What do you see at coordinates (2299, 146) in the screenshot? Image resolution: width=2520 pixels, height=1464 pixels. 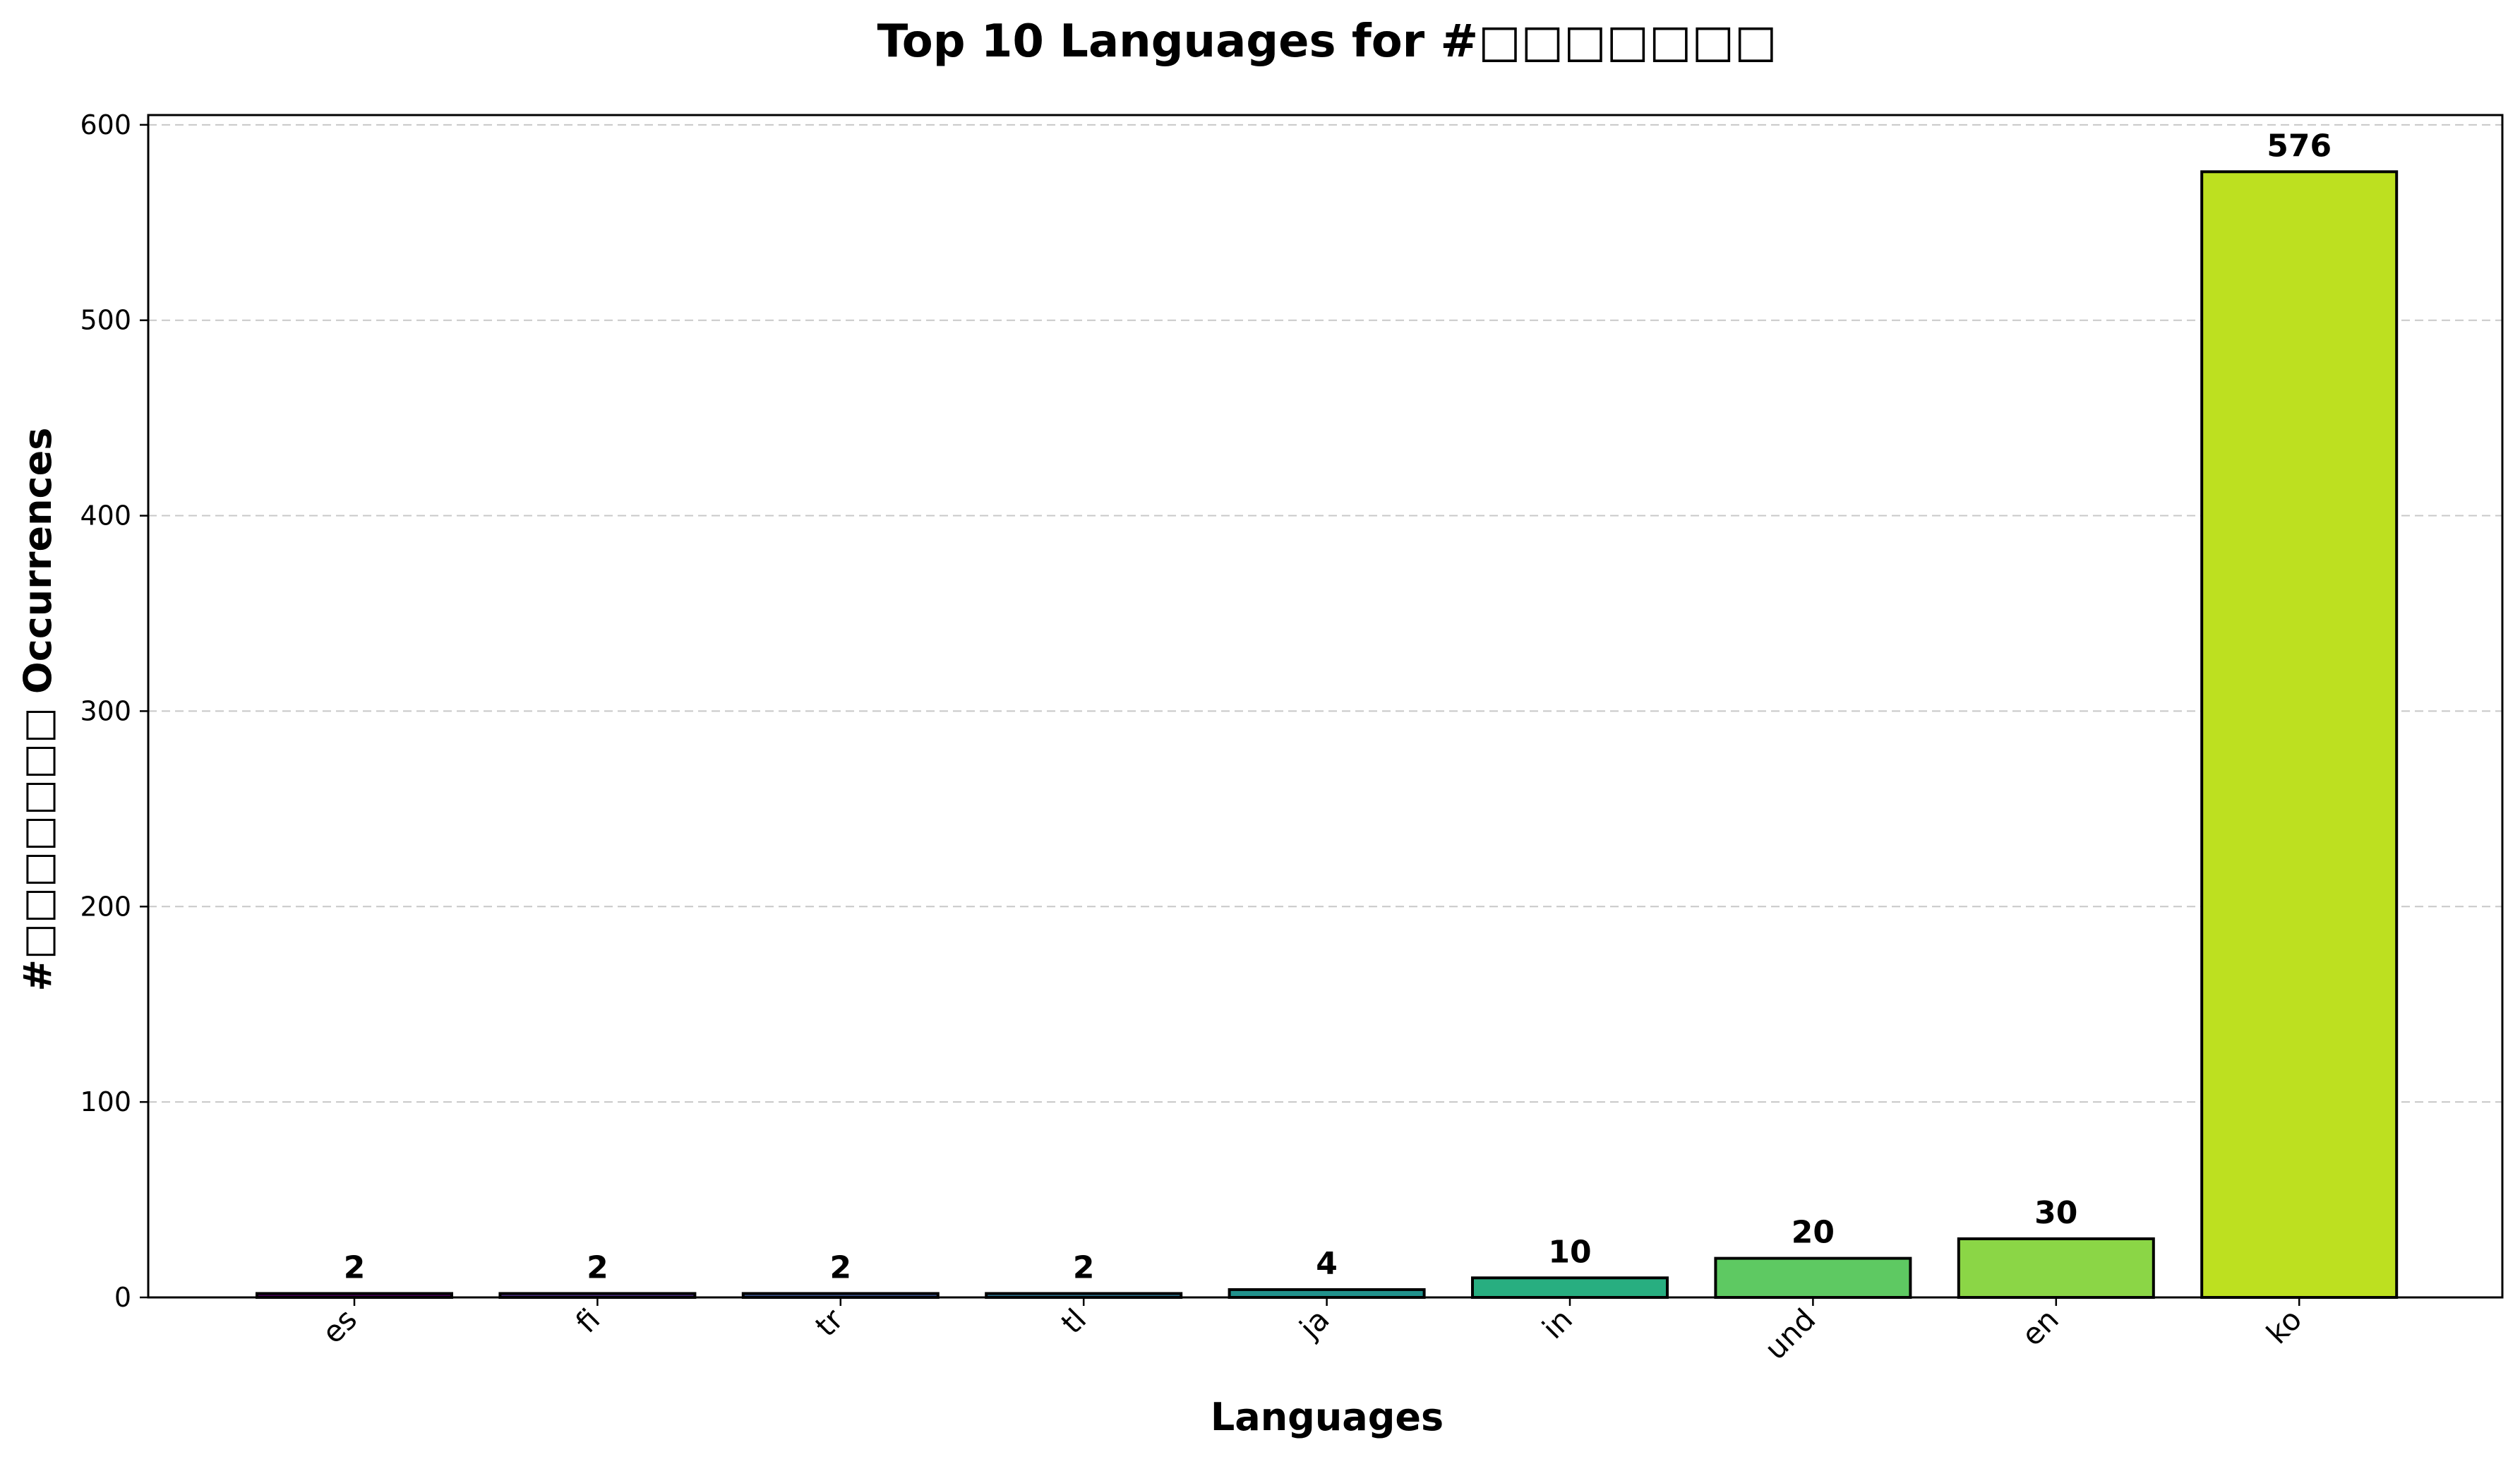 I see `data-label-ko: 576` at bounding box center [2299, 146].